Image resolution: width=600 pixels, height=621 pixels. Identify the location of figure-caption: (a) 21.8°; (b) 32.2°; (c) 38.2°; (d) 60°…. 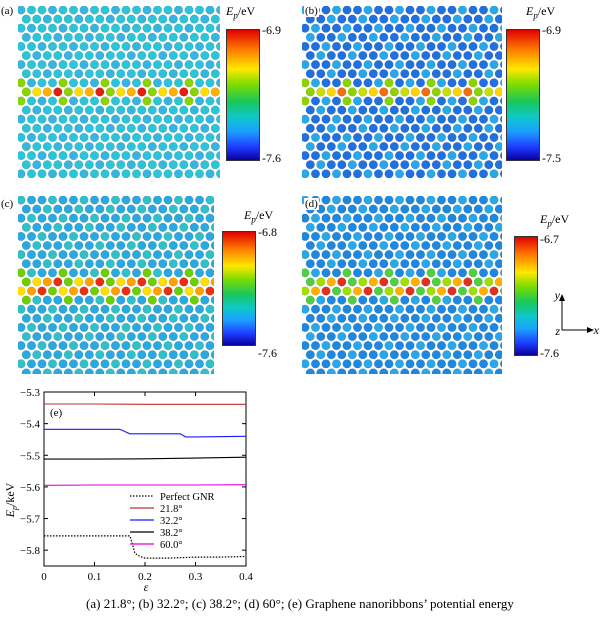
(300, 603).